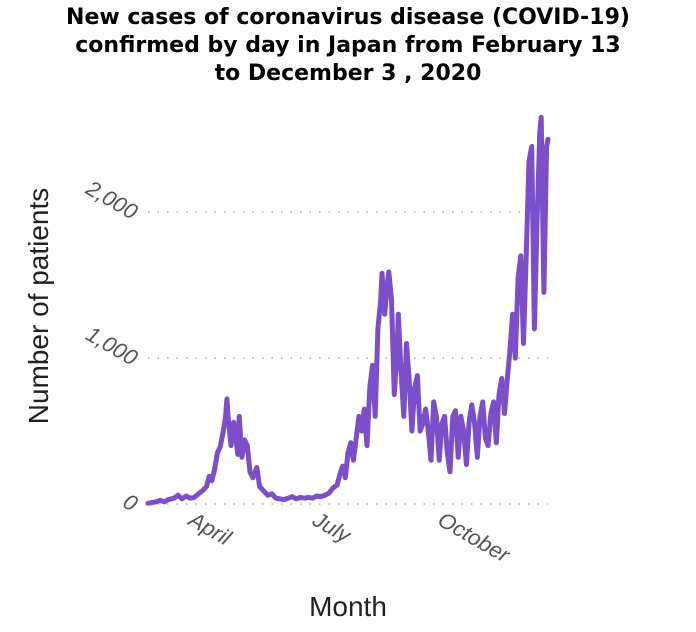 The width and height of the screenshot is (696, 632). What do you see at coordinates (348, 606) in the screenshot?
I see `x-axis-label: Month` at bounding box center [348, 606].